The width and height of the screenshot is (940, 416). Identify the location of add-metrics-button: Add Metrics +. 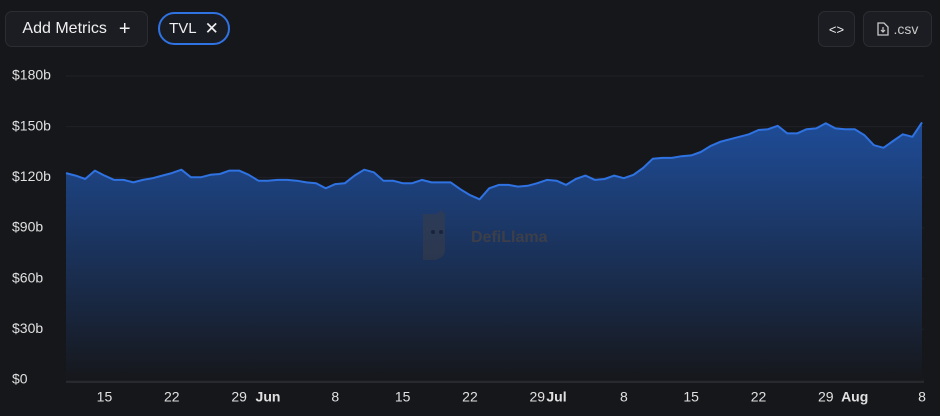
(76, 29).